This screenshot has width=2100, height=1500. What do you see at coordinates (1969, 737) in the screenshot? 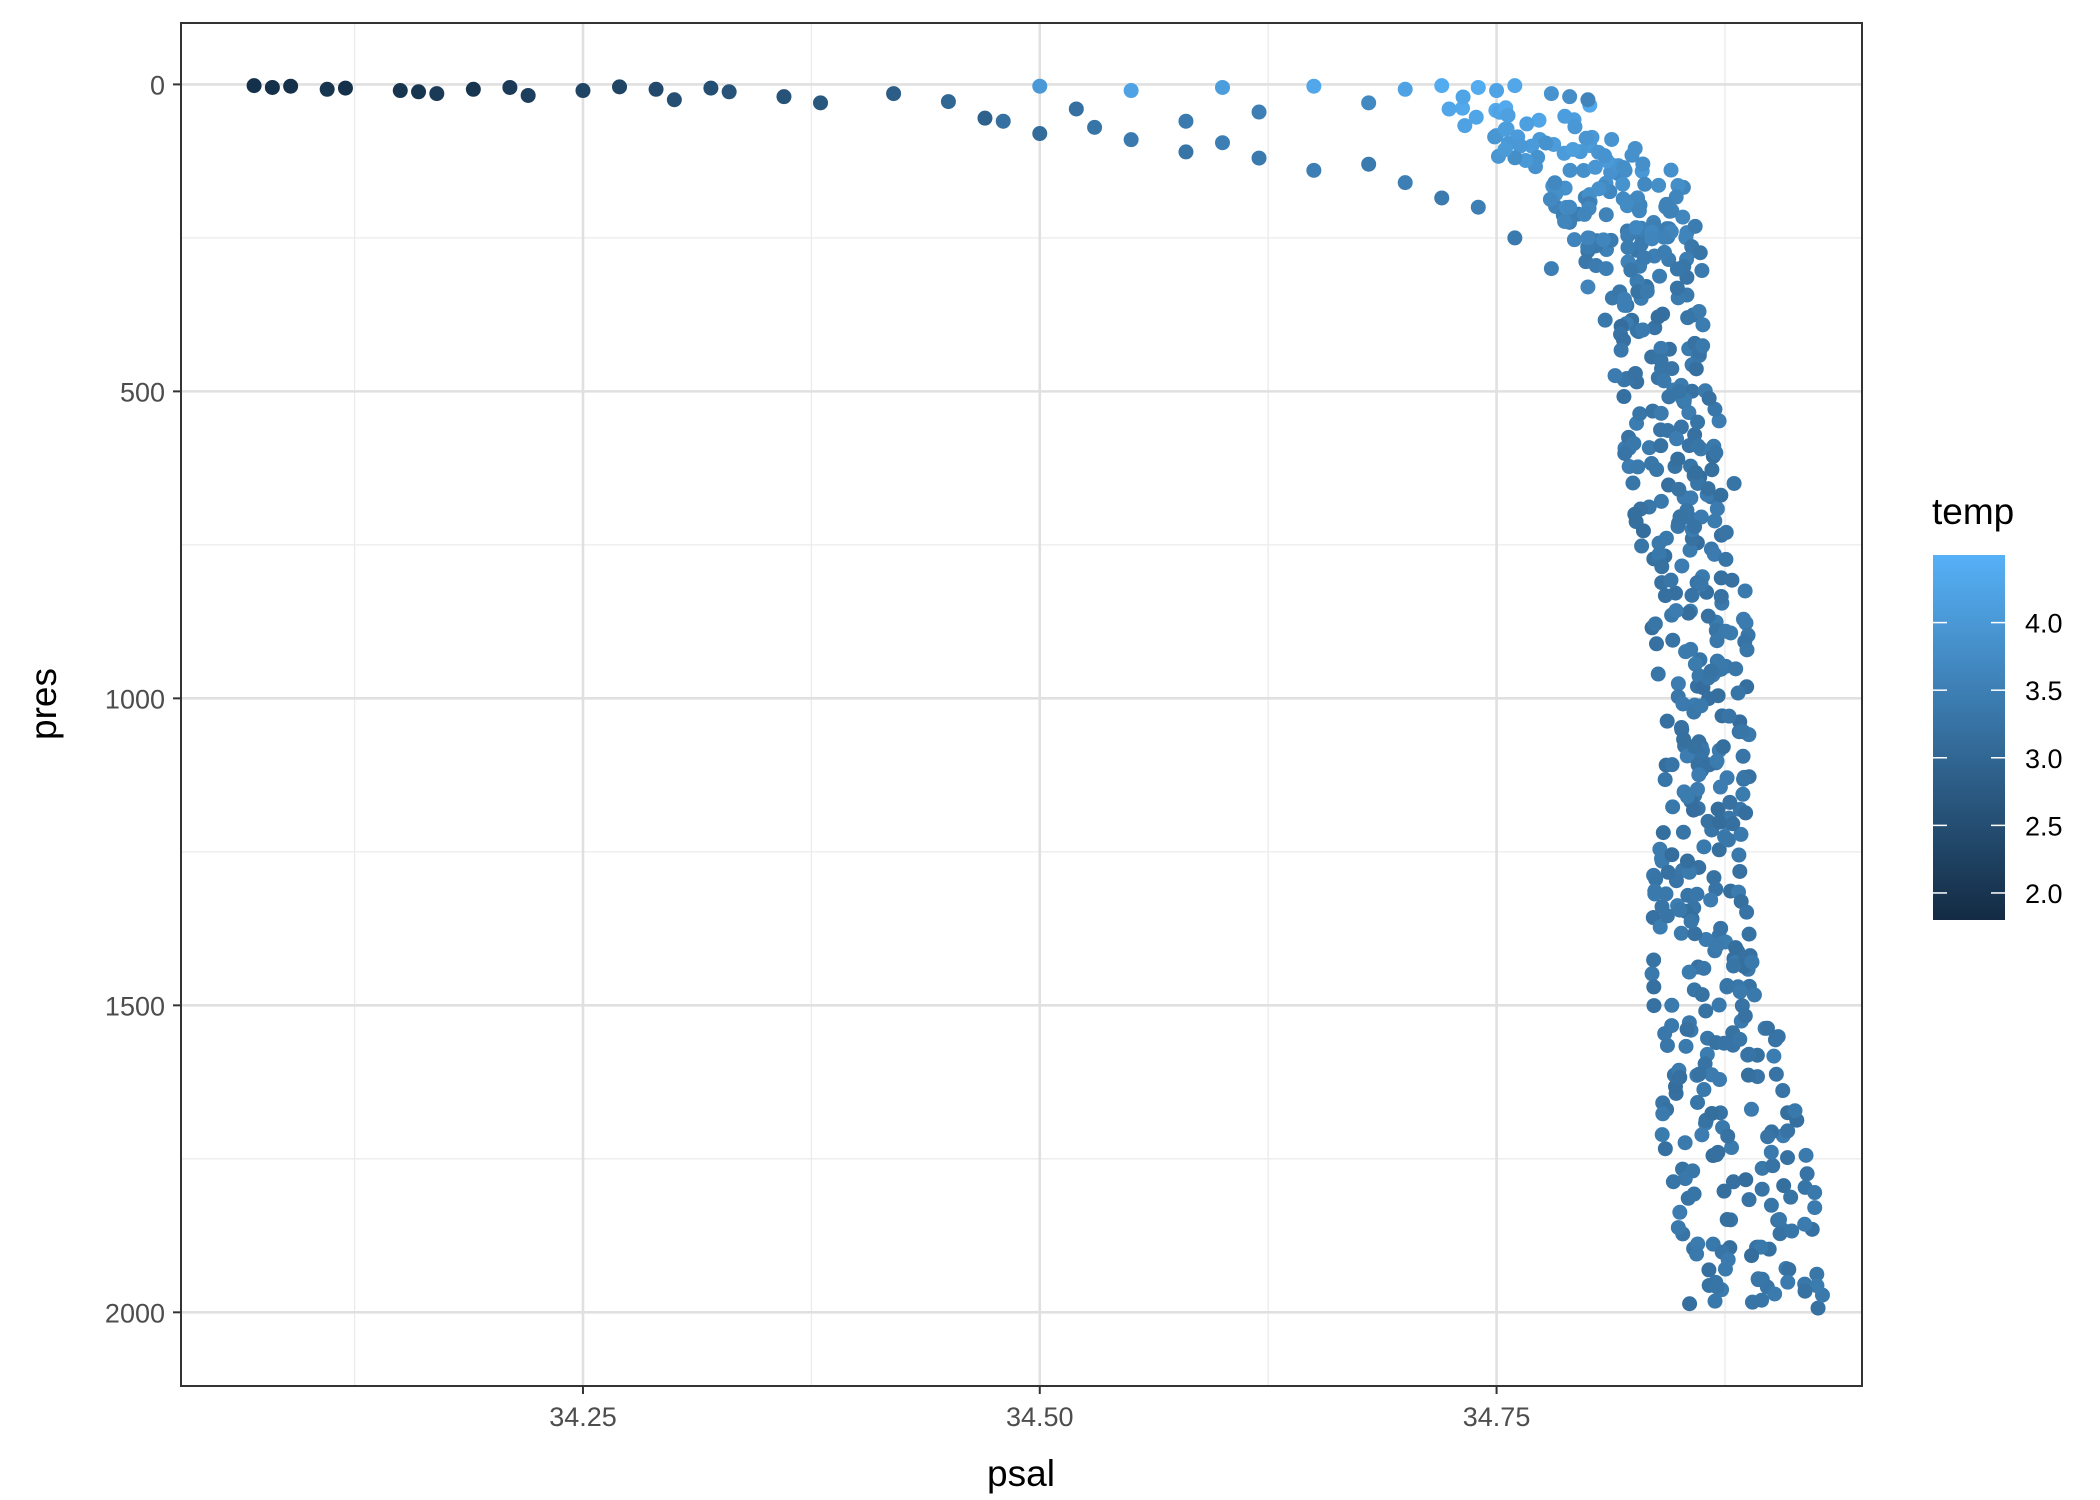
I see `legend-colorbar` at bounding box center [1969, 737].